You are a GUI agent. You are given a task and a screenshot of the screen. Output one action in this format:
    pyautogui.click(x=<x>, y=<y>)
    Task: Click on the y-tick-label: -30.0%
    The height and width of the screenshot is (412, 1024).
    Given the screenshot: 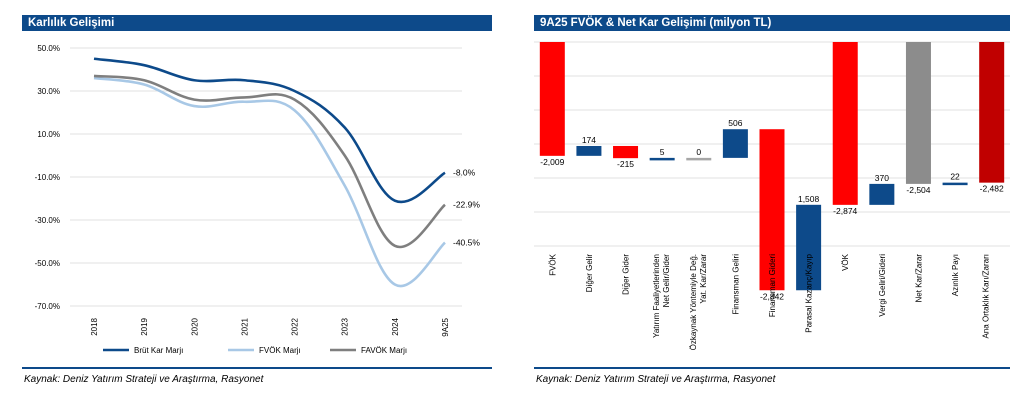 What is the action you would take?
    pyautogui.click(x=47, y=220)
    